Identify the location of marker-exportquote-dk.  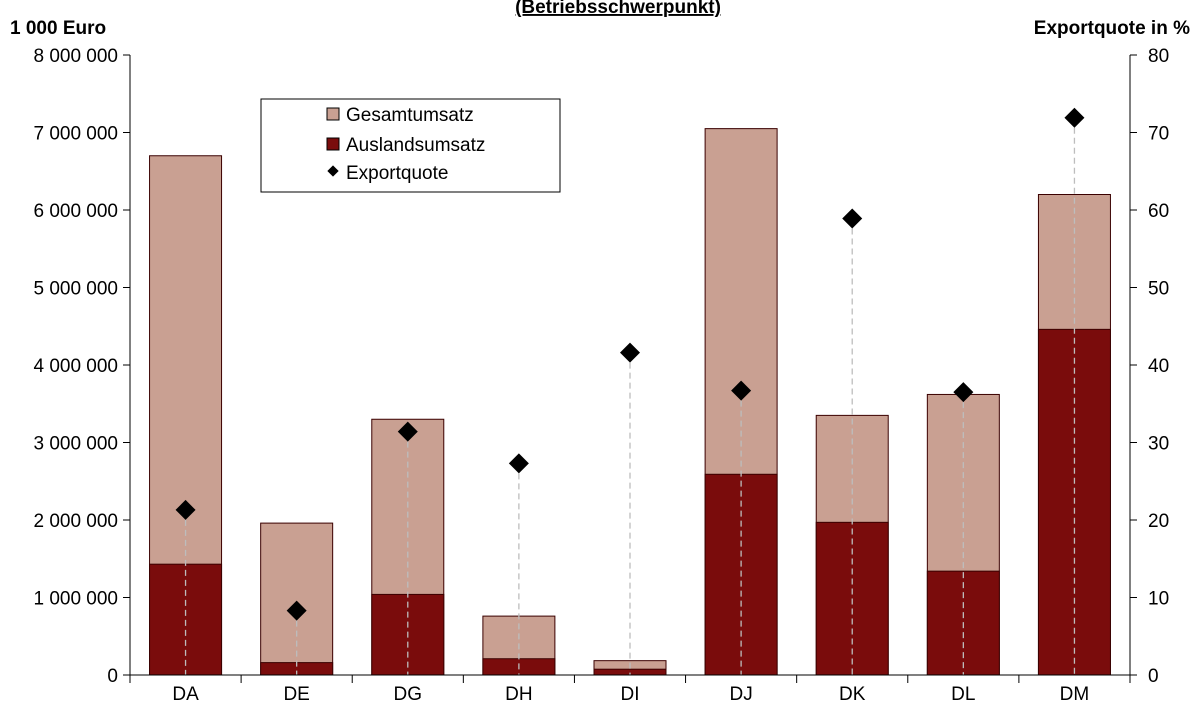
(852, 218).